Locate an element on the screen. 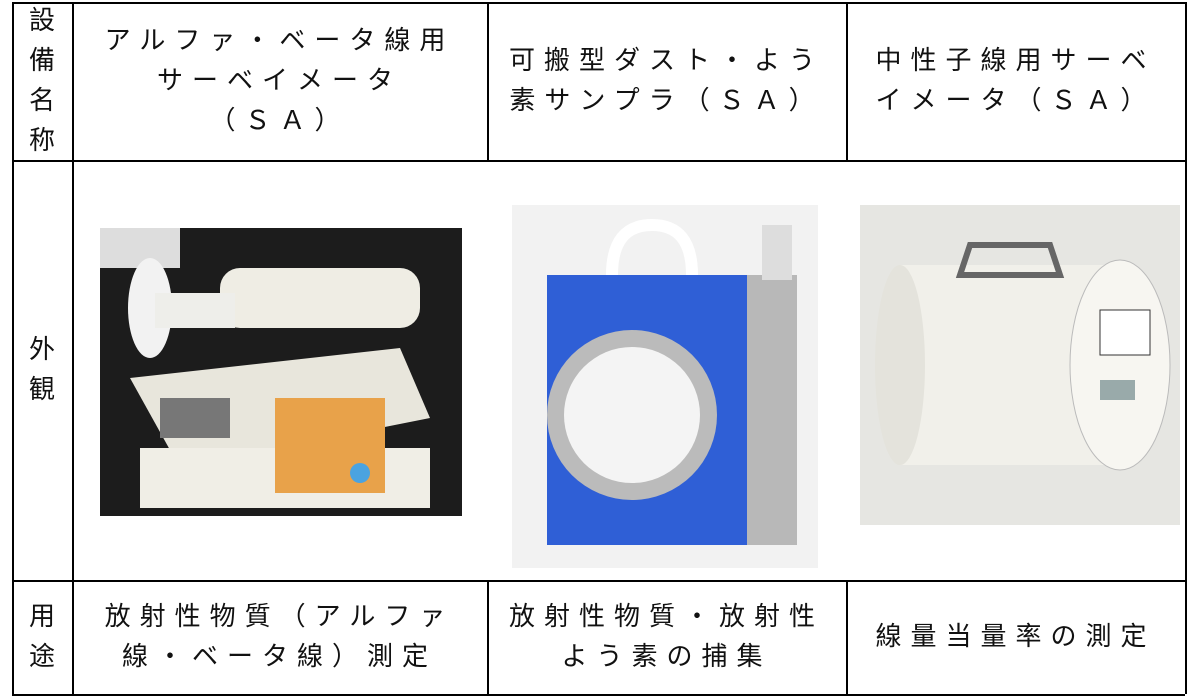 The width and height of the screenshot is (1188, 696). cell-text: 用 is located at coordinates (41, 617).